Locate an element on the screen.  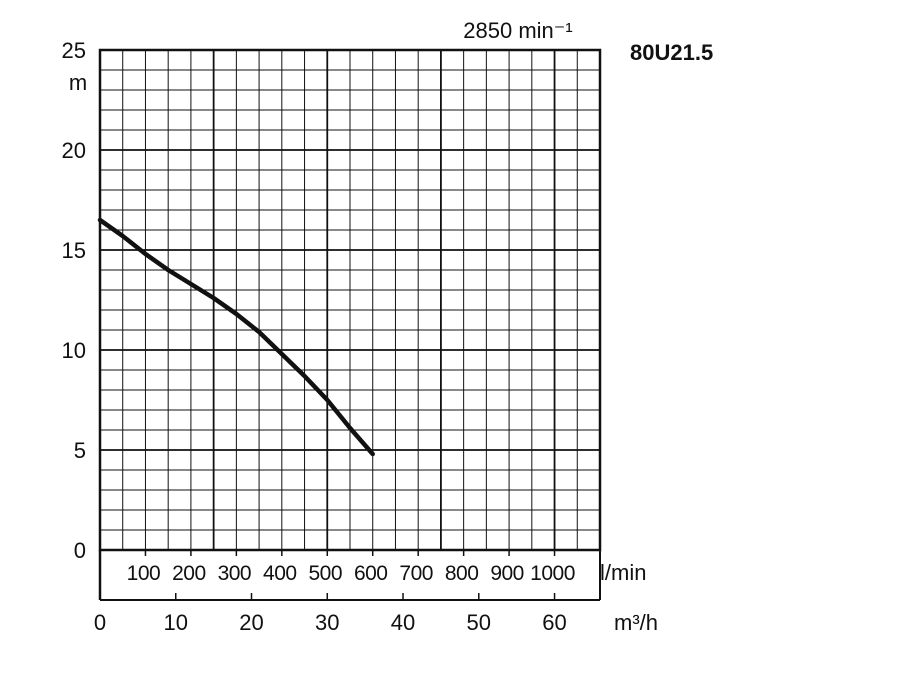
lpm-tick-label: 400 is located at coordinates (280, 573).